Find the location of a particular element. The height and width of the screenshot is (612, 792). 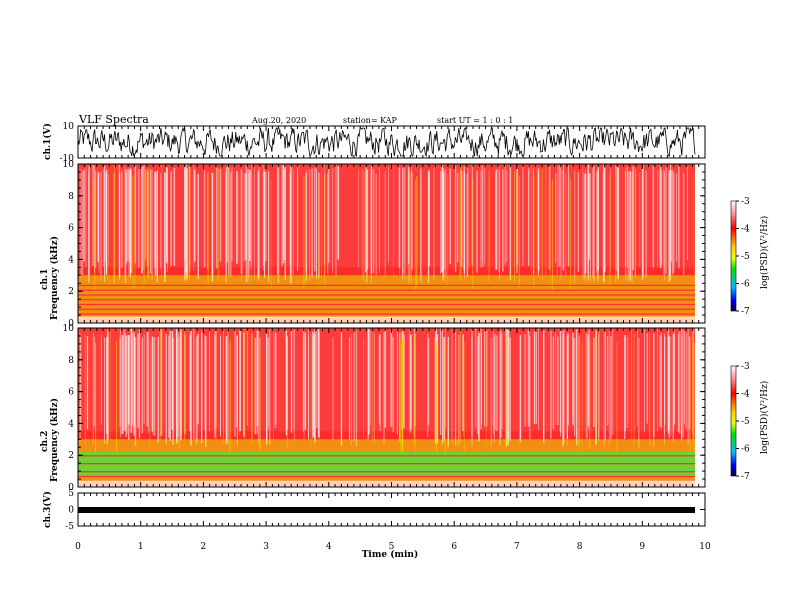

ch3-ylabel: ch.3(V) is located at coordinates (47, 509).